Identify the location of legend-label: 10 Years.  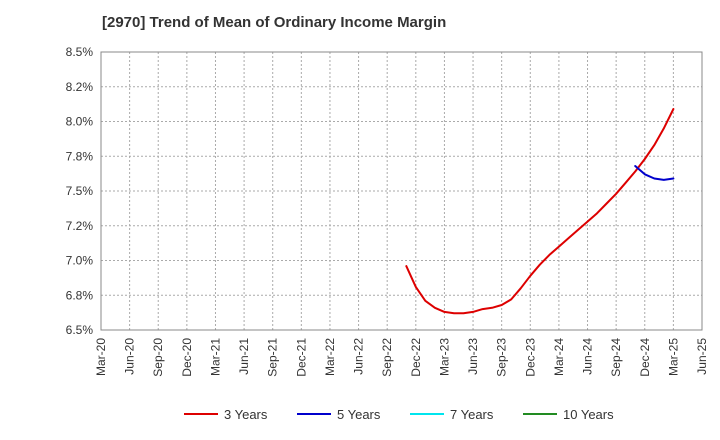
(588, 414).